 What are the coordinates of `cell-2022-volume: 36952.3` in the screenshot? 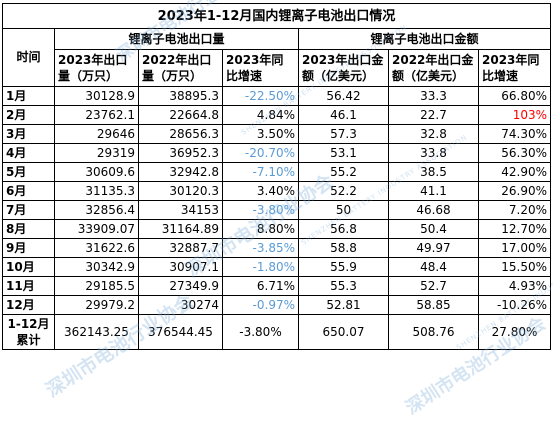 It's located at (180, 153).